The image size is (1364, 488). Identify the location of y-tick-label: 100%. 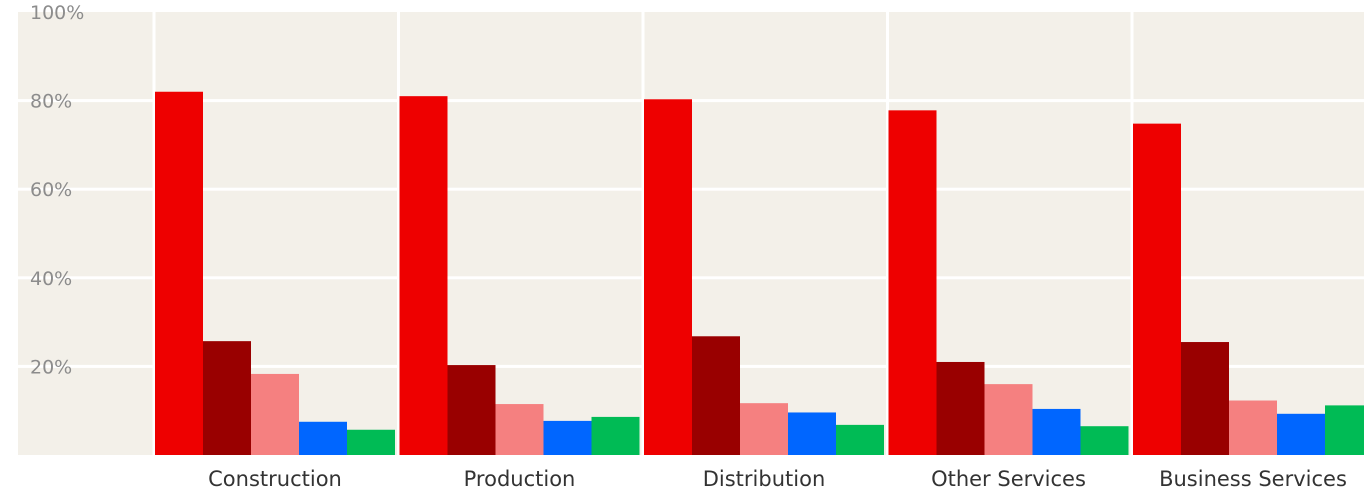
(57, 13).